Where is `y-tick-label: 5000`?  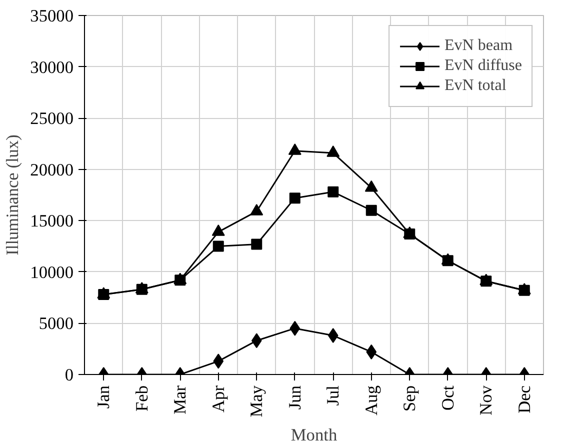 y-tick-label: 5000 is located at coordinates (56, 324).